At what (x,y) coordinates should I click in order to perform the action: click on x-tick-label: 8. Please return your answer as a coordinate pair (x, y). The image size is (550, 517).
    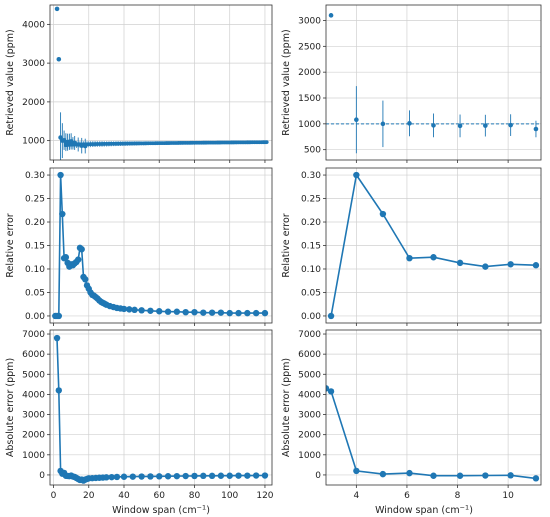
    Looking at the image, I should click on (458, 496).